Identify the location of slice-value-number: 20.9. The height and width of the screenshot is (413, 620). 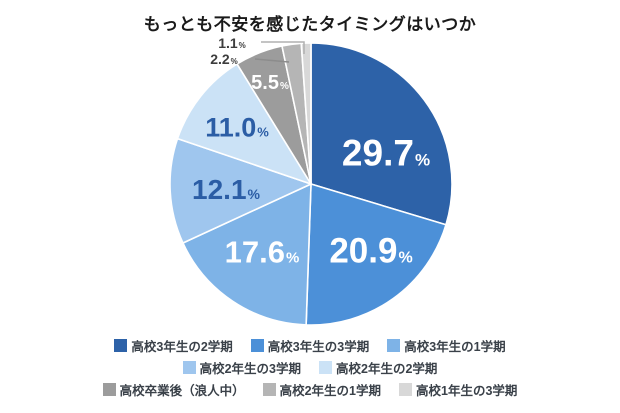
(363, 251).